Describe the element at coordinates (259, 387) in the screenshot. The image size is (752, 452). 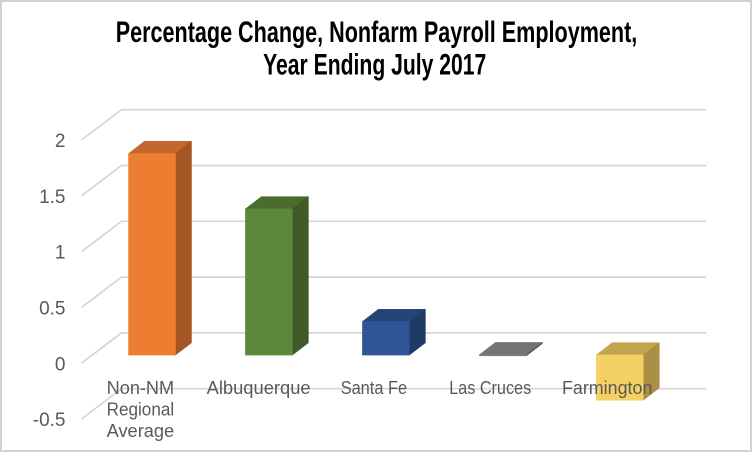
I see `svg-text: Albuquerque` at that location.